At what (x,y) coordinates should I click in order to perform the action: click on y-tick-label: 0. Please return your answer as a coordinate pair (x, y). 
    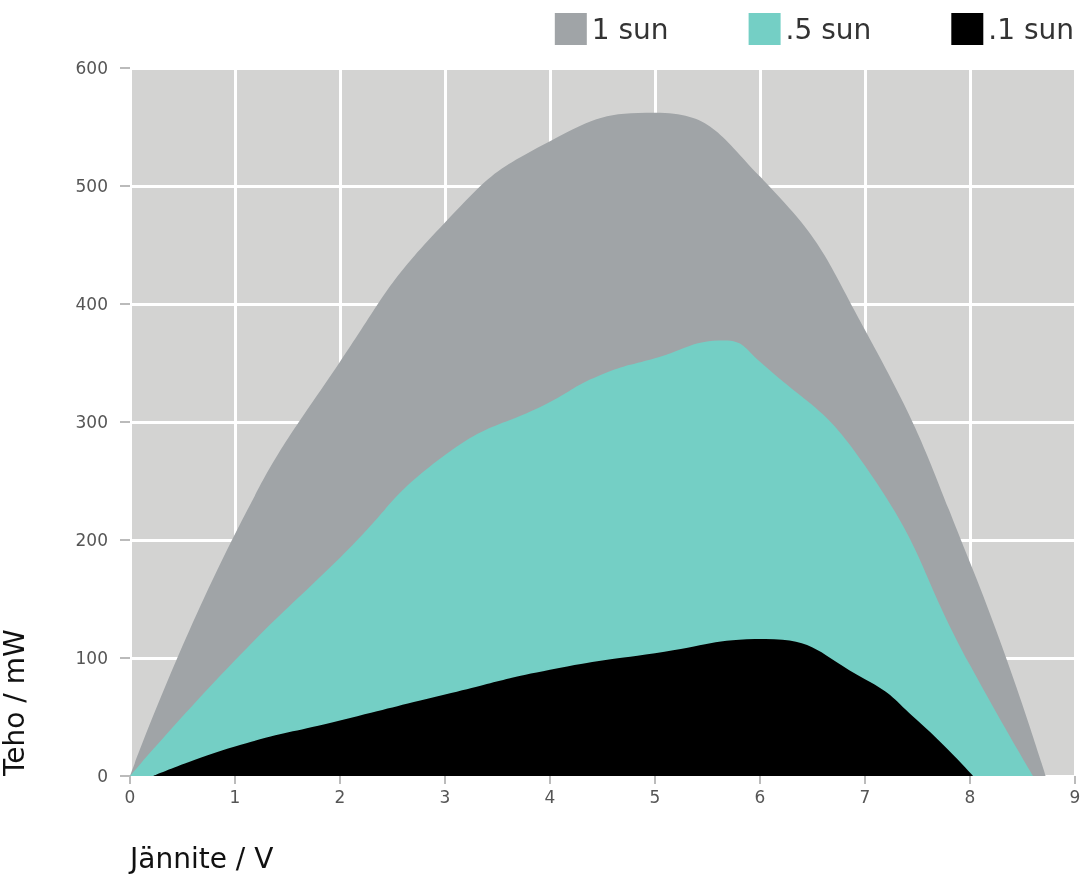
    Looking at the image, I should click on (102, 776).